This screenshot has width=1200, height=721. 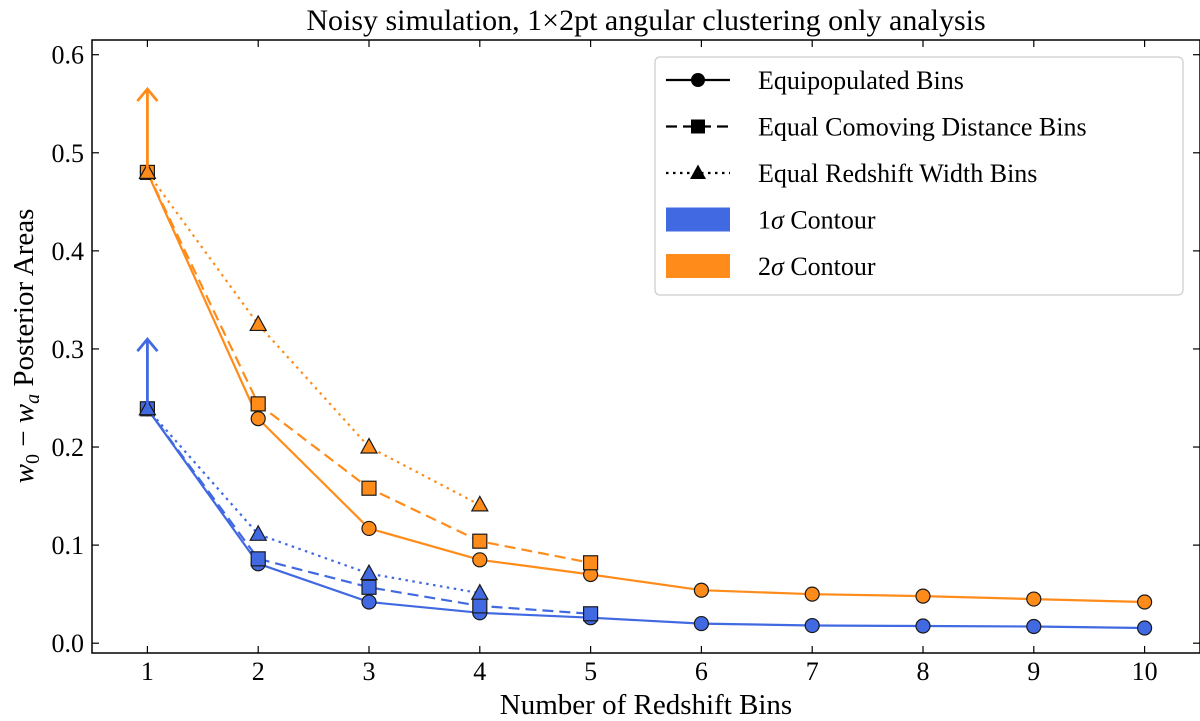 I want to click on legend-label: Equal Redshift Width Bins, so click(x=897, y=173).